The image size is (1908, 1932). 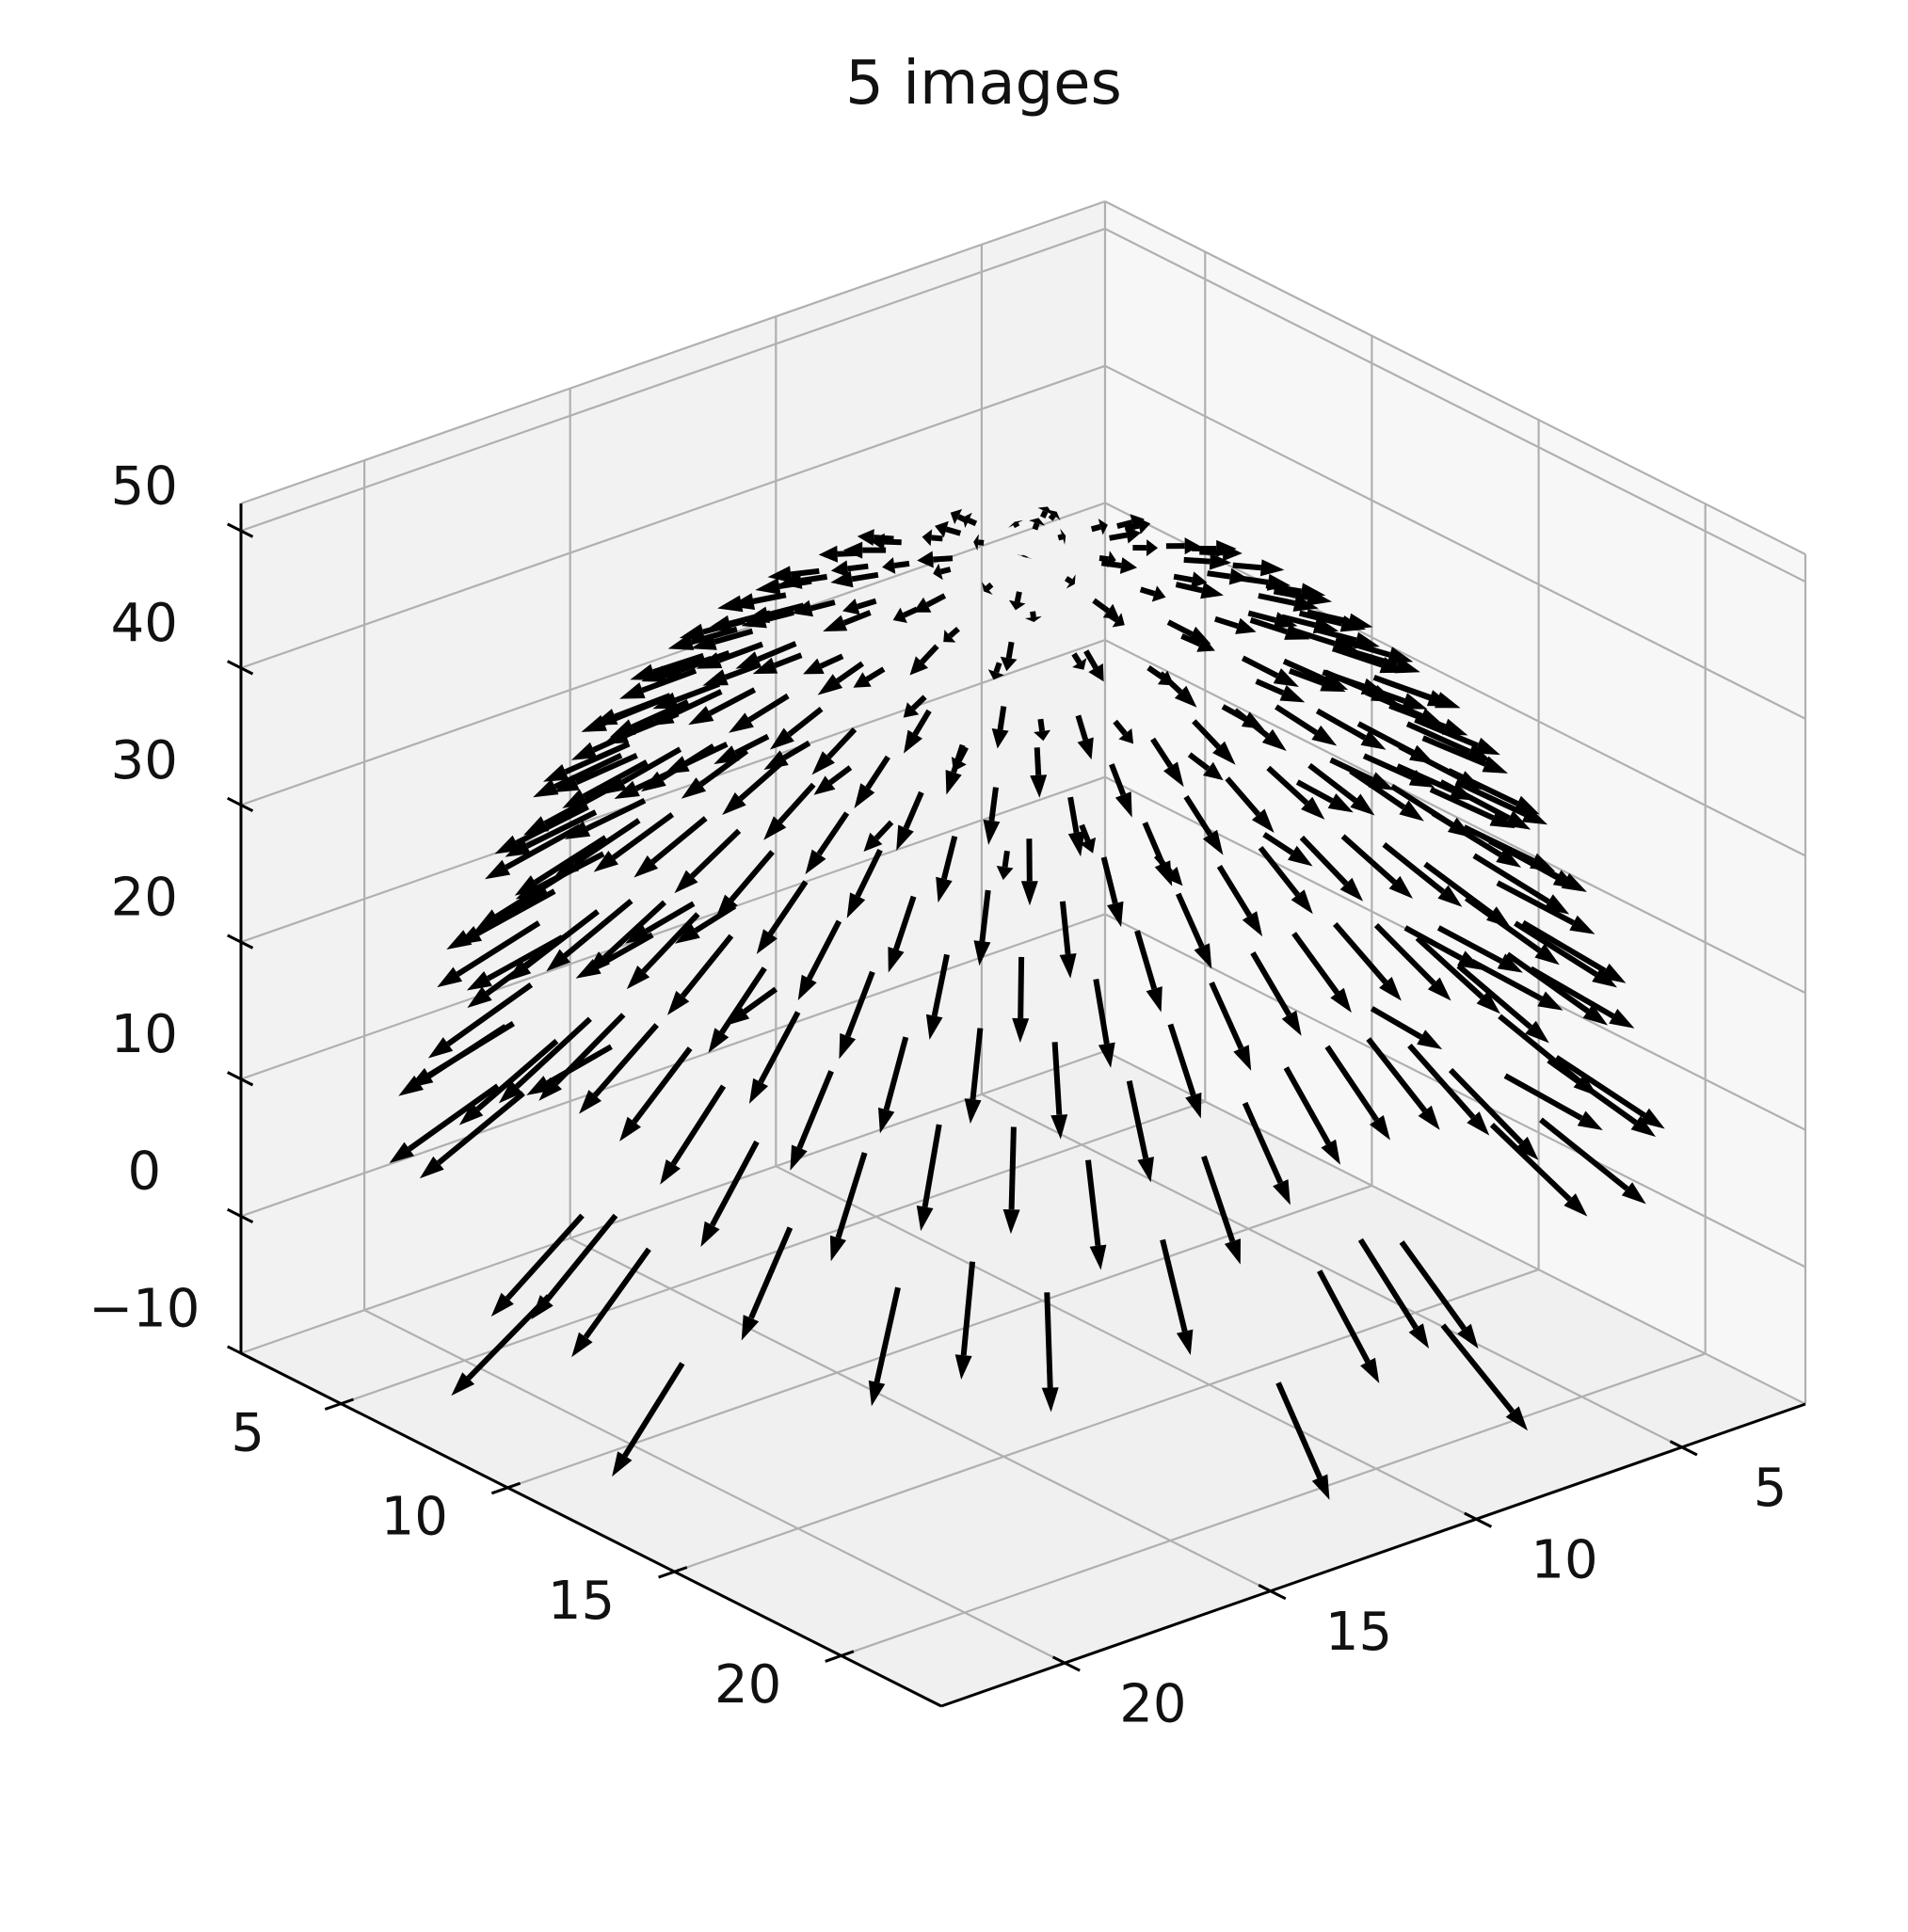 I want to click on tick-label: −10, so click(x=144, y=1308).